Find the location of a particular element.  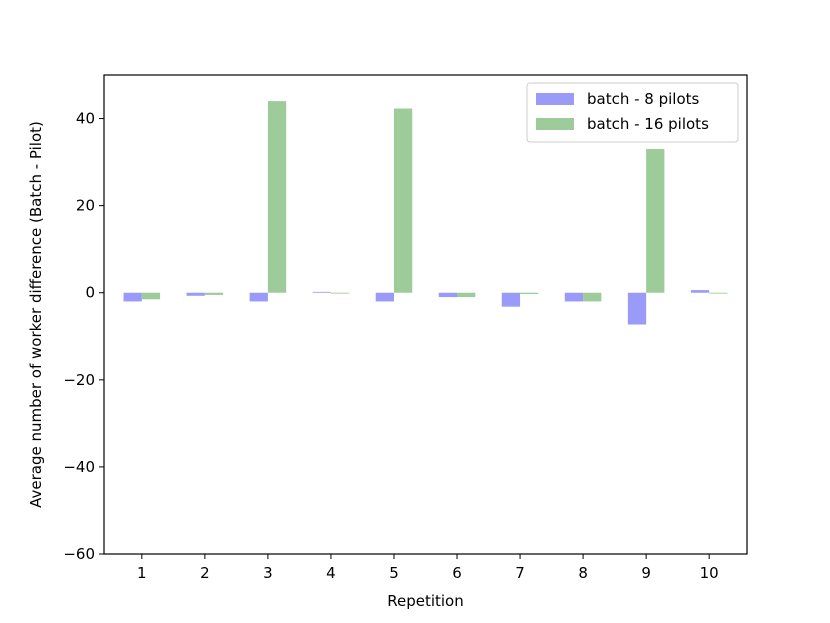

y-tick-label: 40 is located at coordinates (85, 119).